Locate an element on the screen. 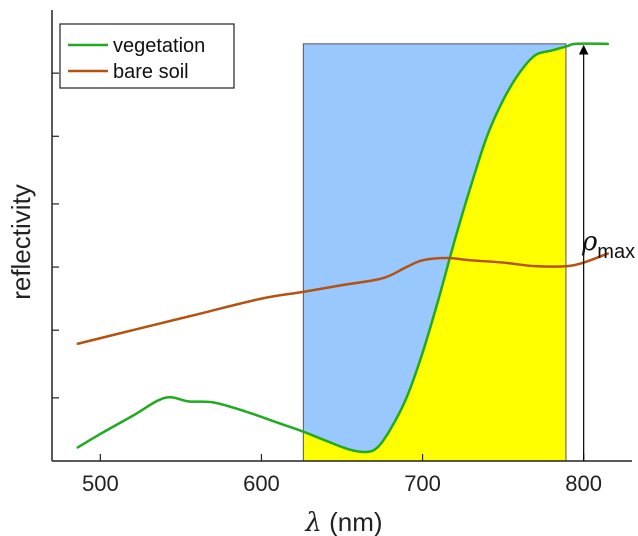 This screenshot has width=638, height=536. series-line-bare-soil is located at coordinates (343, 298).